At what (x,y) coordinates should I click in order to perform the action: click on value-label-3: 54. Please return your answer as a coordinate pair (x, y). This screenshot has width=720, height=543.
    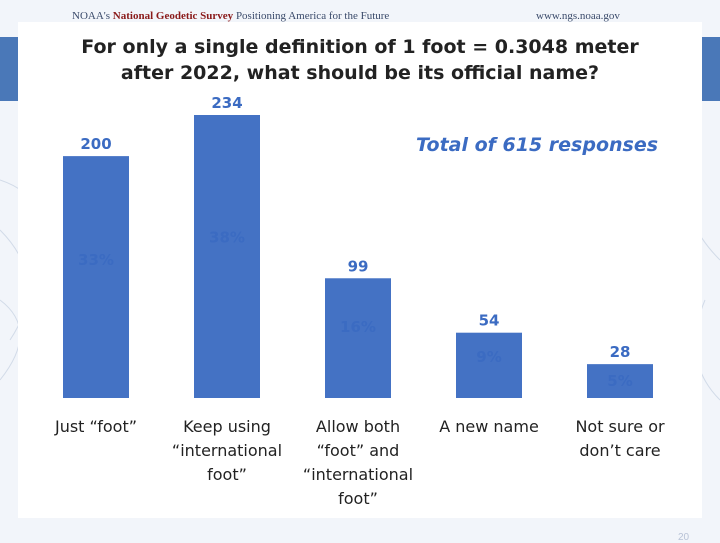
    Looking at the image, I should click on (489, 321).